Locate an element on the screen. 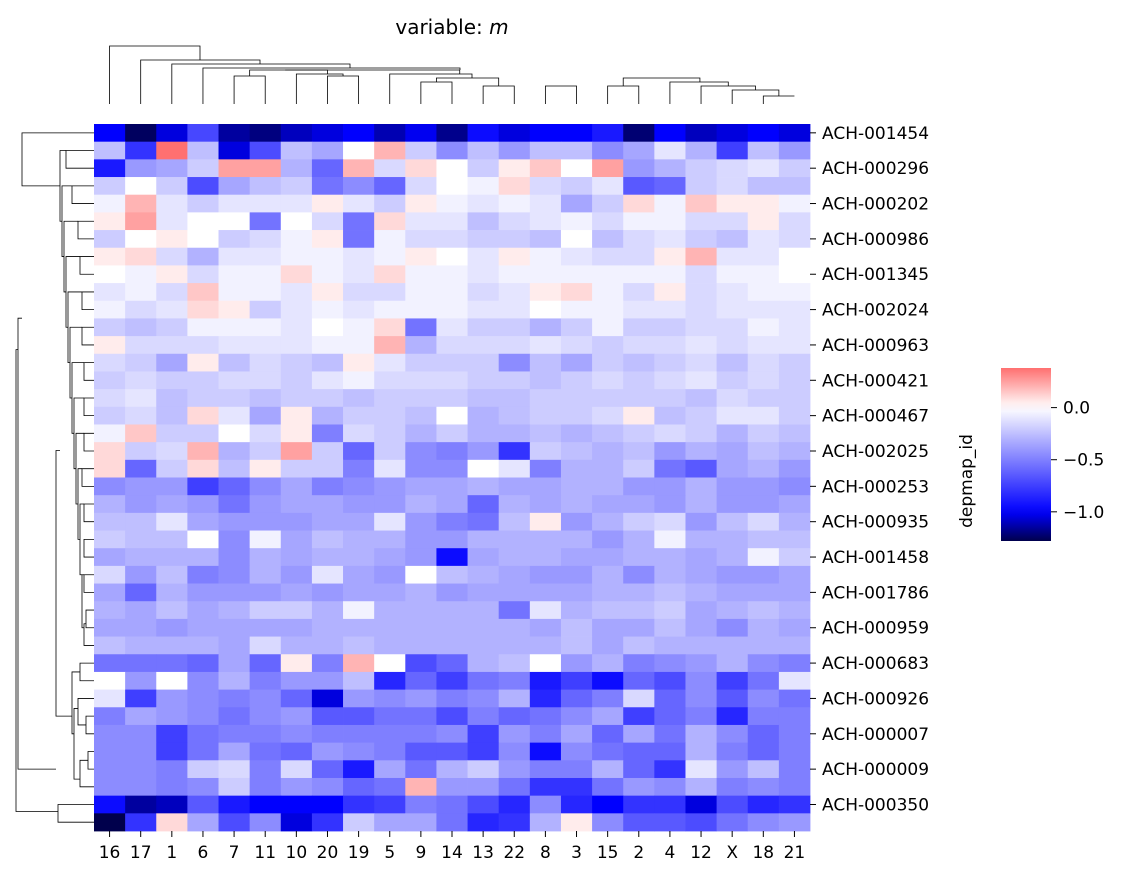  column-label: 8 is located at coordinates (545, 853).